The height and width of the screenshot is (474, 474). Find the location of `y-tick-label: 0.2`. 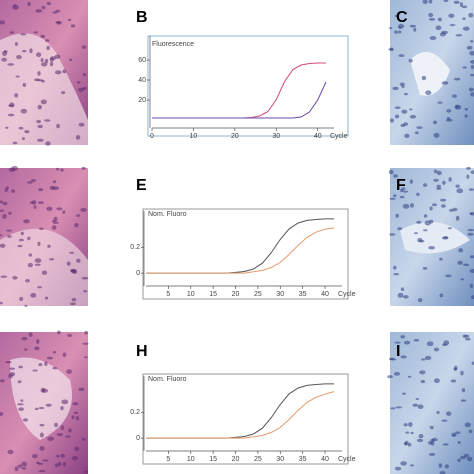

y-tick-label: 0.2 is located at coordinates (135, 412).